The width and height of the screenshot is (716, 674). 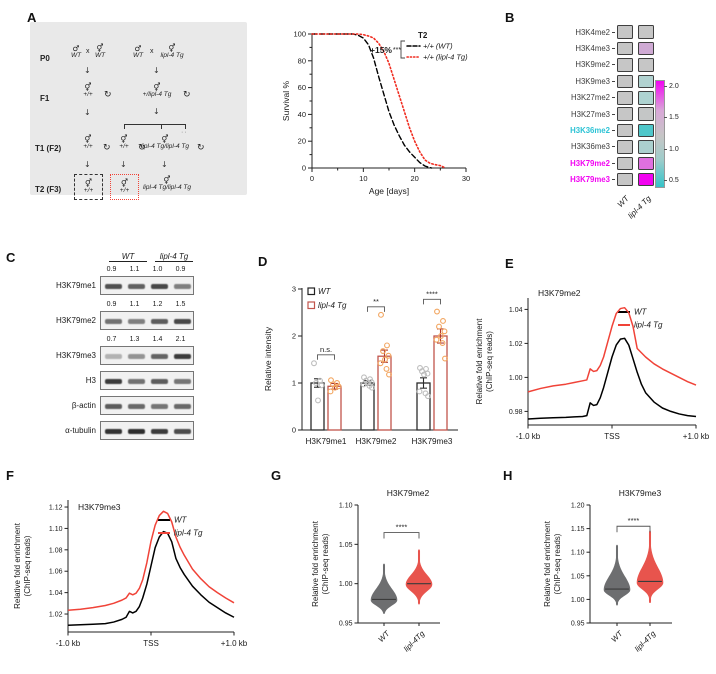 What do you see at coordinates (99, 507) in the screenshot?
I see `chart-title: H3K79me3` at bounding box center [99, 507].